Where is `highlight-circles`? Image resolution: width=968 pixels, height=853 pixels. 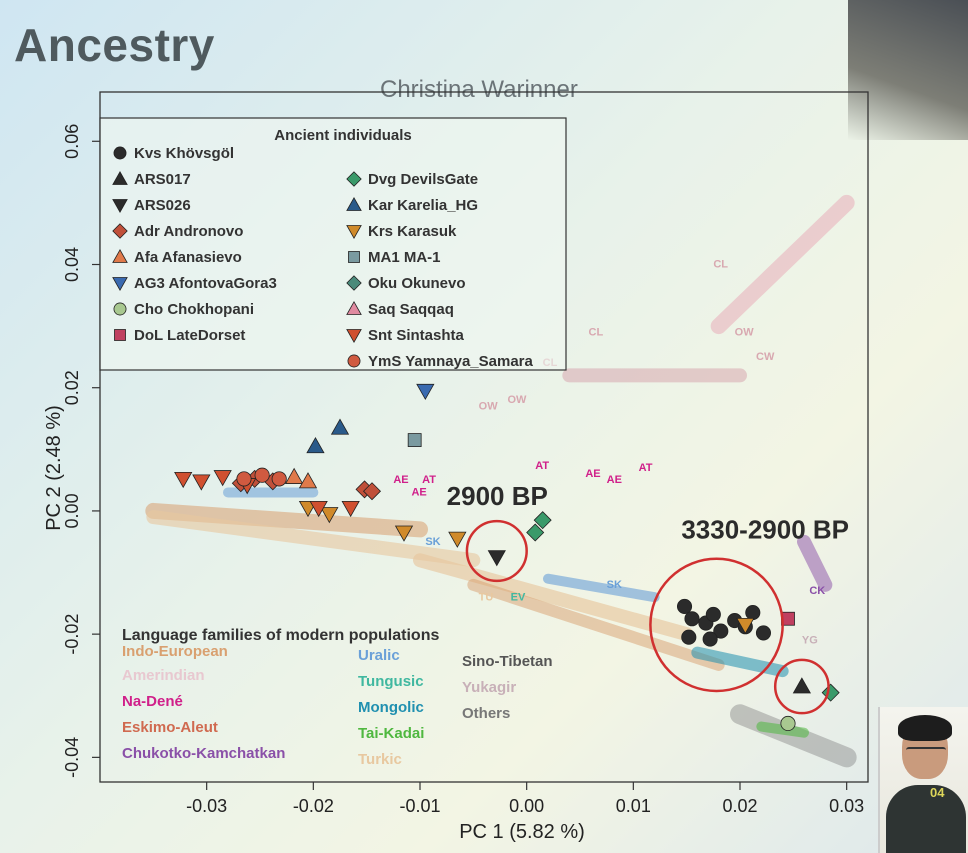
highlight-circles is located at coordinates (647, 617).